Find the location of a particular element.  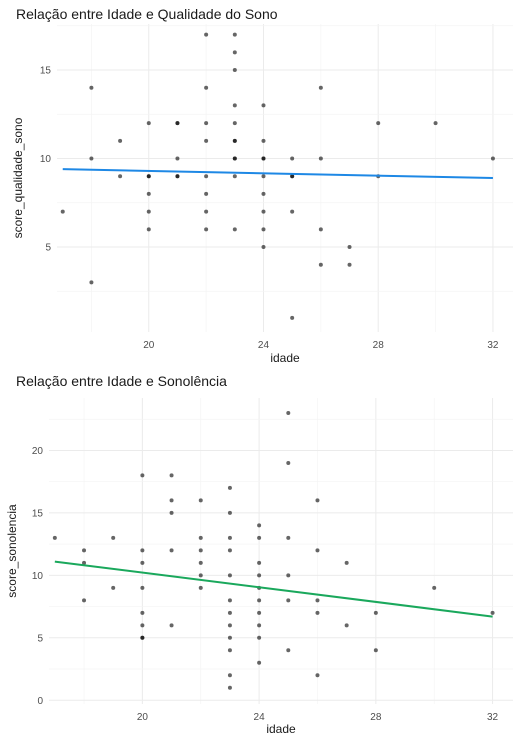

y-tick-label: 0 is located at coordinates (40, 701).